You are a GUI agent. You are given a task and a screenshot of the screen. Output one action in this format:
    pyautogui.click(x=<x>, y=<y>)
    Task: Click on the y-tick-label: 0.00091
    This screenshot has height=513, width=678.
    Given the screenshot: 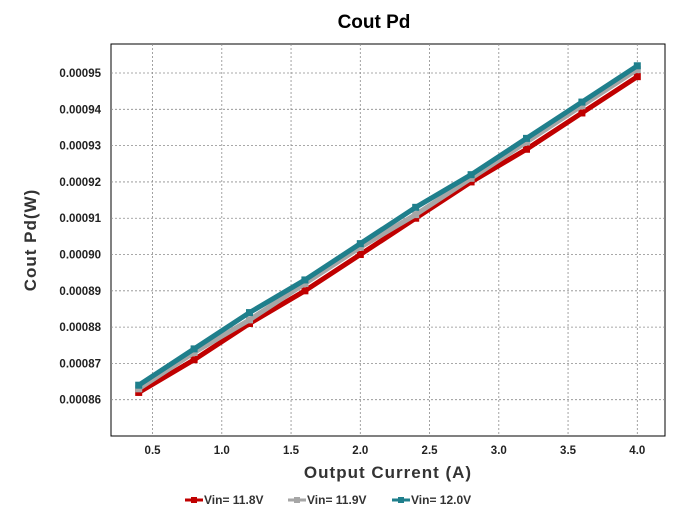 What is the action you would take?
    pyautogui.click(x=80, y=219)
    